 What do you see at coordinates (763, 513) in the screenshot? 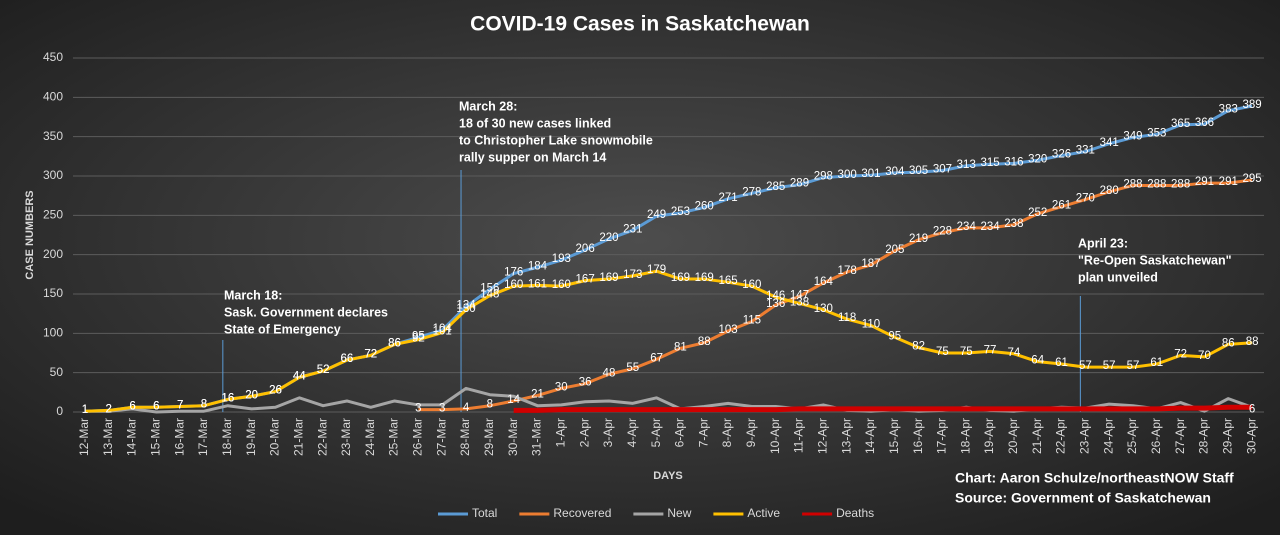
I see `legend-label: Active` at bounding box center [763, 513].